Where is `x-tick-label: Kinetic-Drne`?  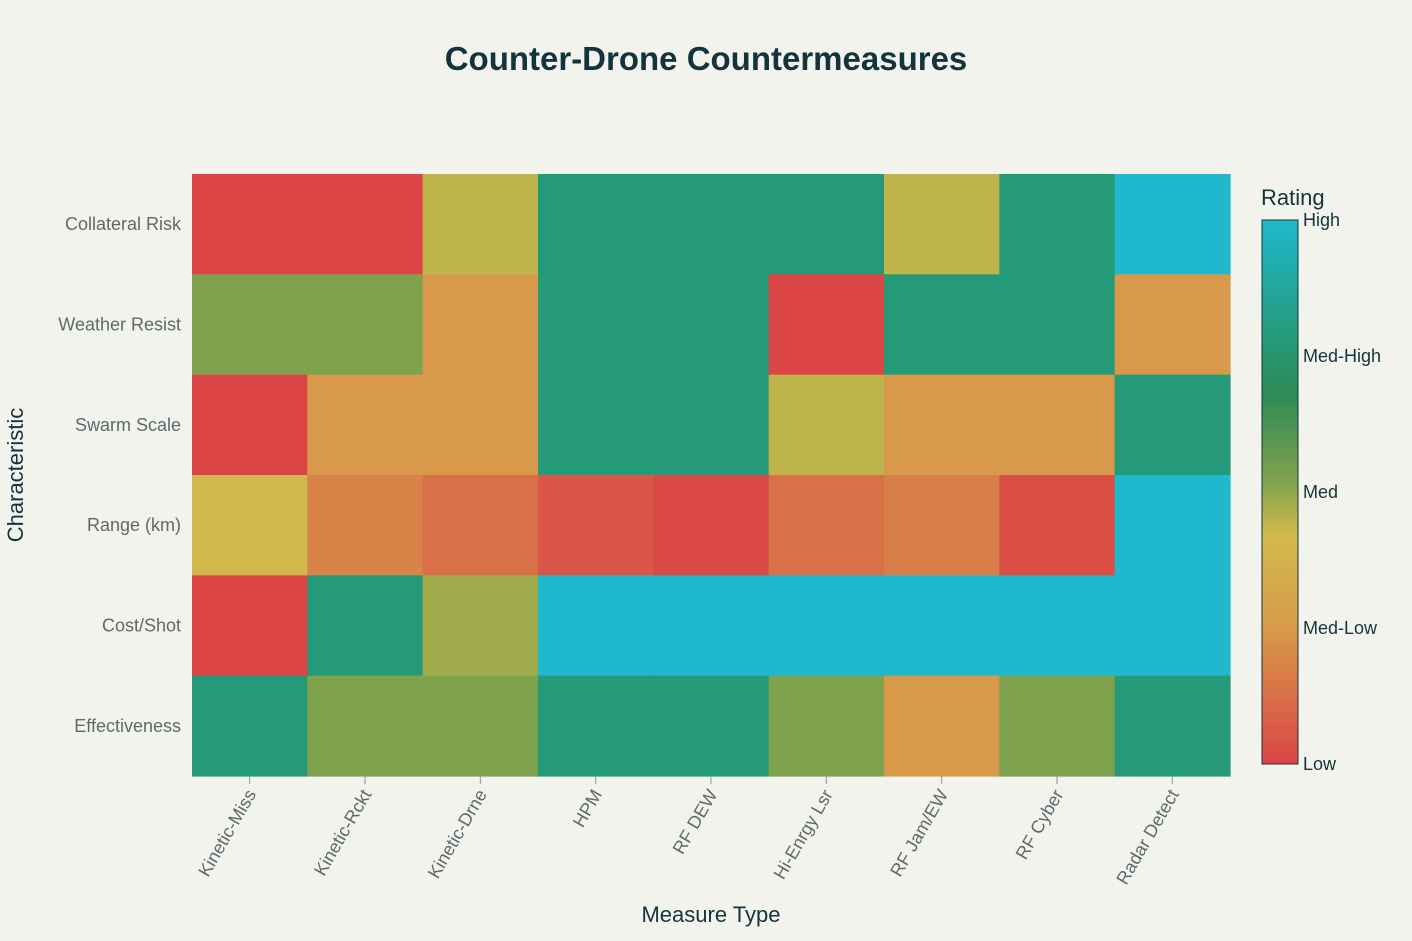 x-tick-label: Kinetic-Drne is located at coordinates (457, 834).